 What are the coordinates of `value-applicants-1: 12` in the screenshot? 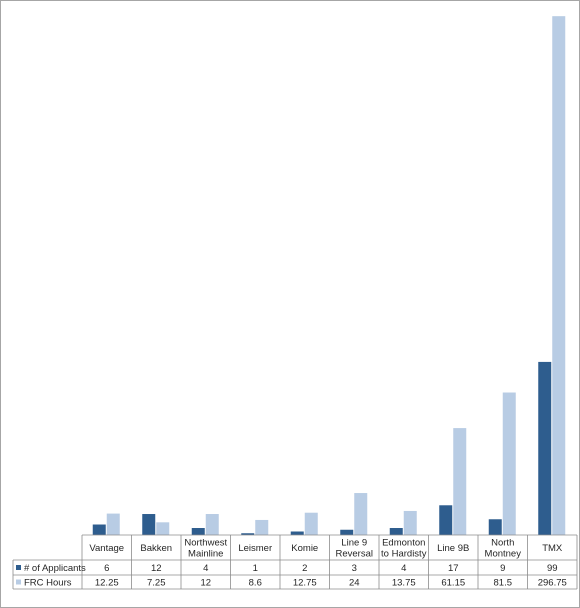 It's located at (156, 568).